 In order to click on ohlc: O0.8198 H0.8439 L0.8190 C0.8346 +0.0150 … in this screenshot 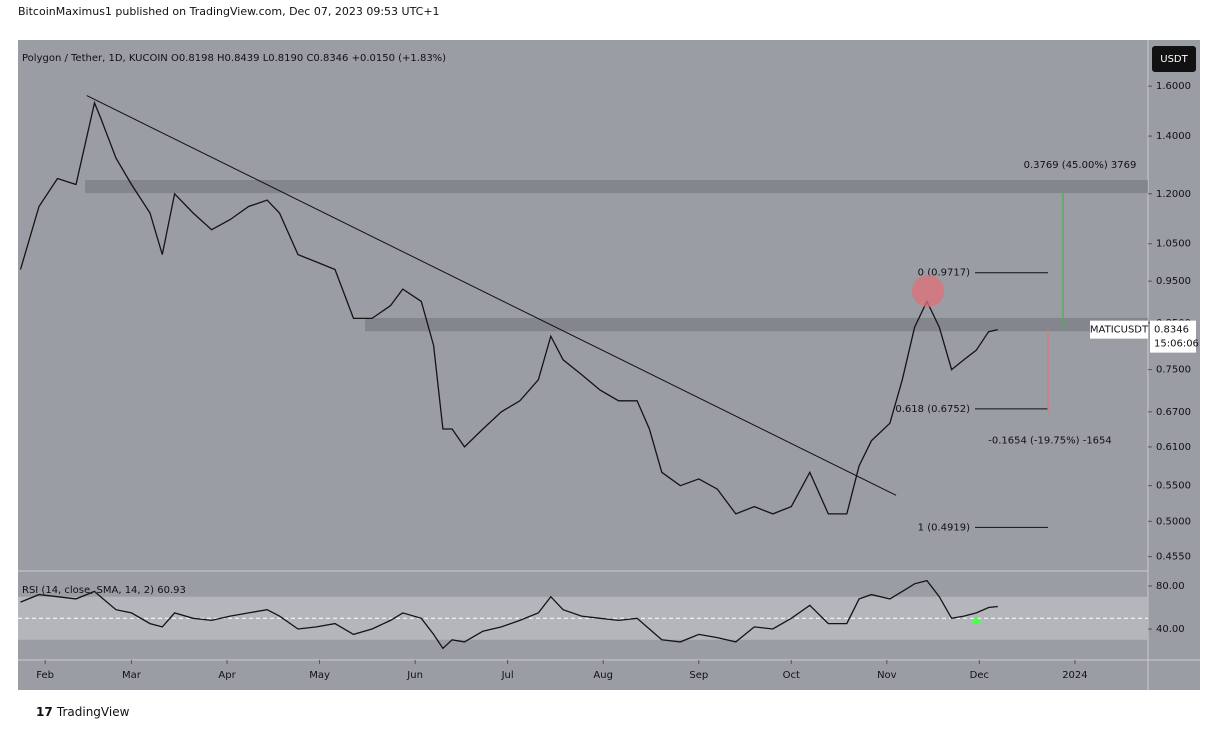, I will do `click(308, 58)`.